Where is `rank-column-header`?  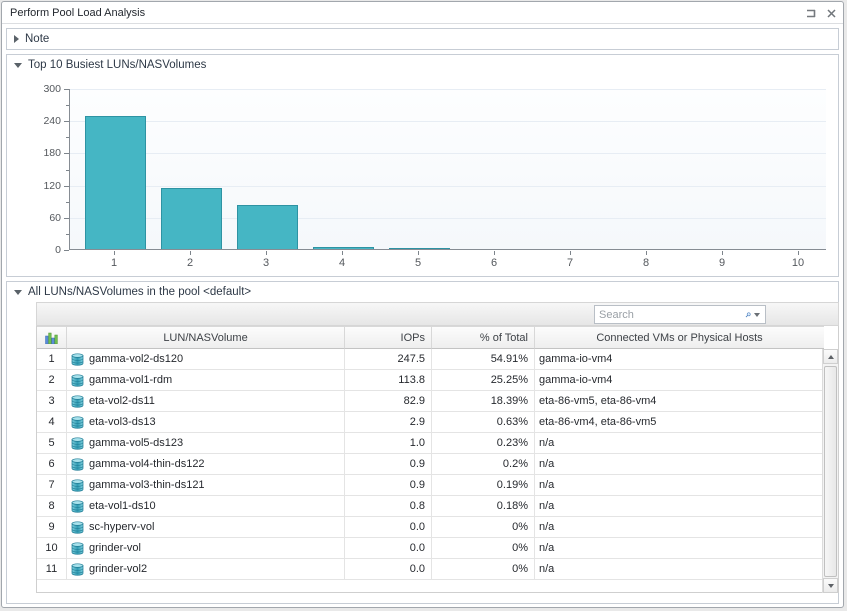 rank-column-header is located at coordinates (52, 337).